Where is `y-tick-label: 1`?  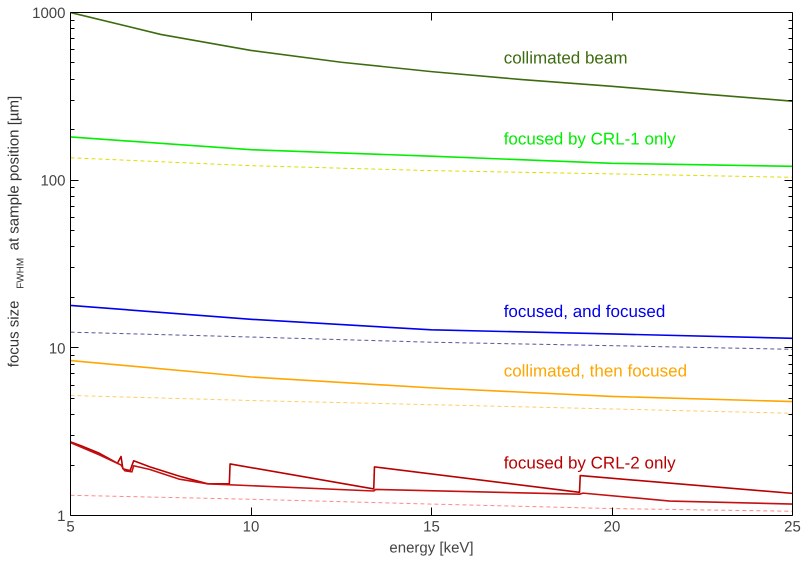
y-tick-label: 1 is located at coordinates (61, 516).